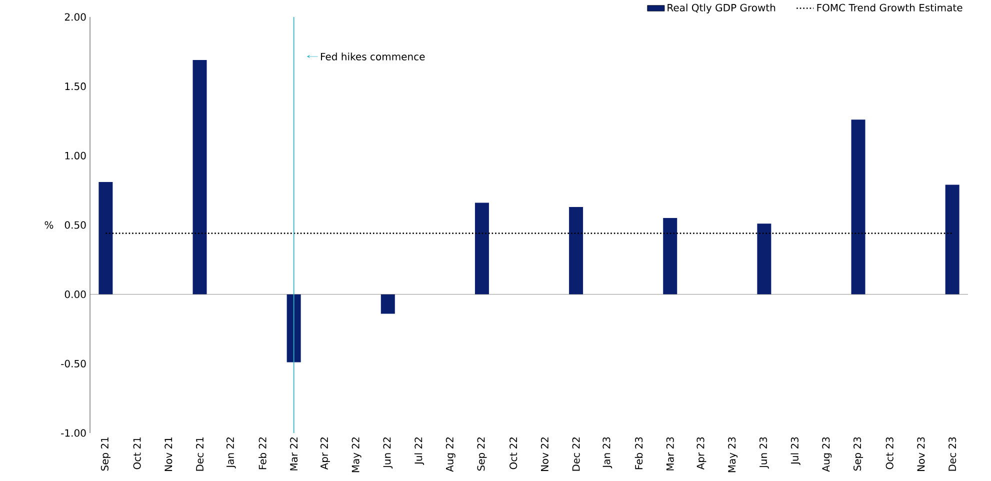 This screenshot has width=991, height=481. What do you see at coordinates (451, 455) in the screenshot?
I see `x-tick-label: Aug 22` at bounding box center [451, 455].